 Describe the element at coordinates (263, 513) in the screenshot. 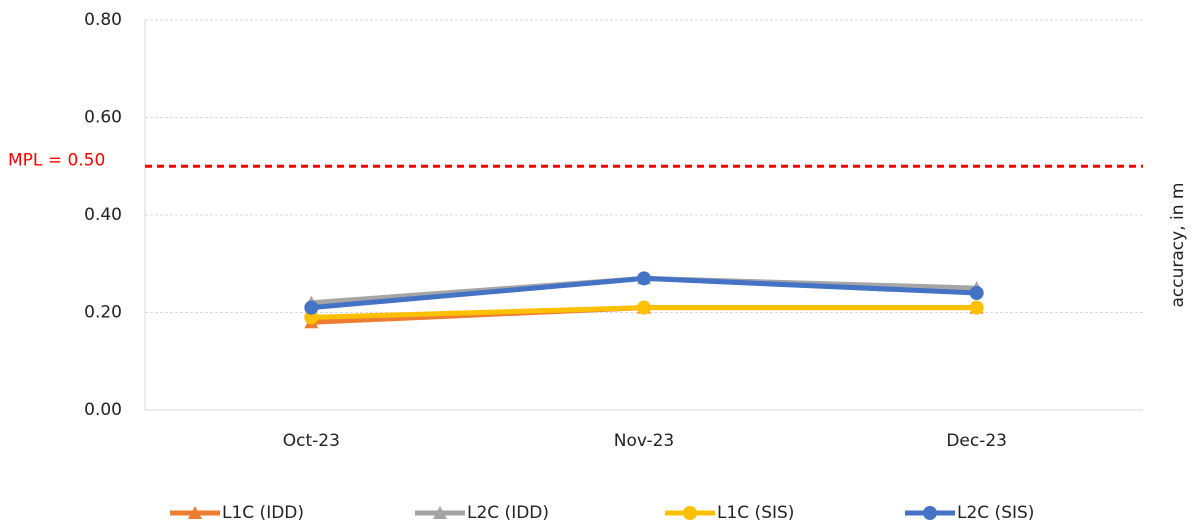

I see `legend-label: L1C (IDD)` at that location.